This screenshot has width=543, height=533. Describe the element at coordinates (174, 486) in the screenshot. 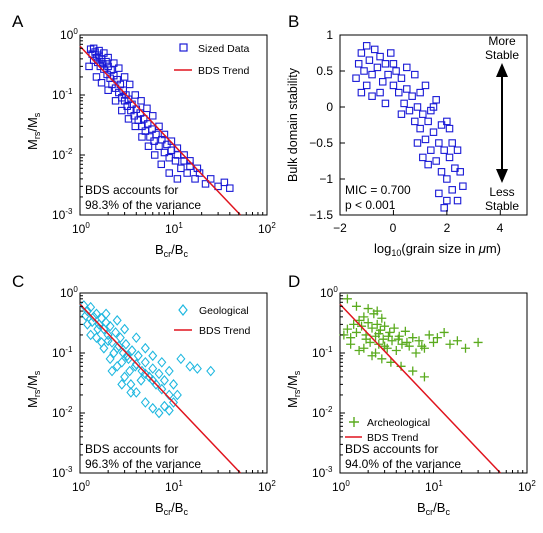

I see `x-tick-label: 10¹` at that location.